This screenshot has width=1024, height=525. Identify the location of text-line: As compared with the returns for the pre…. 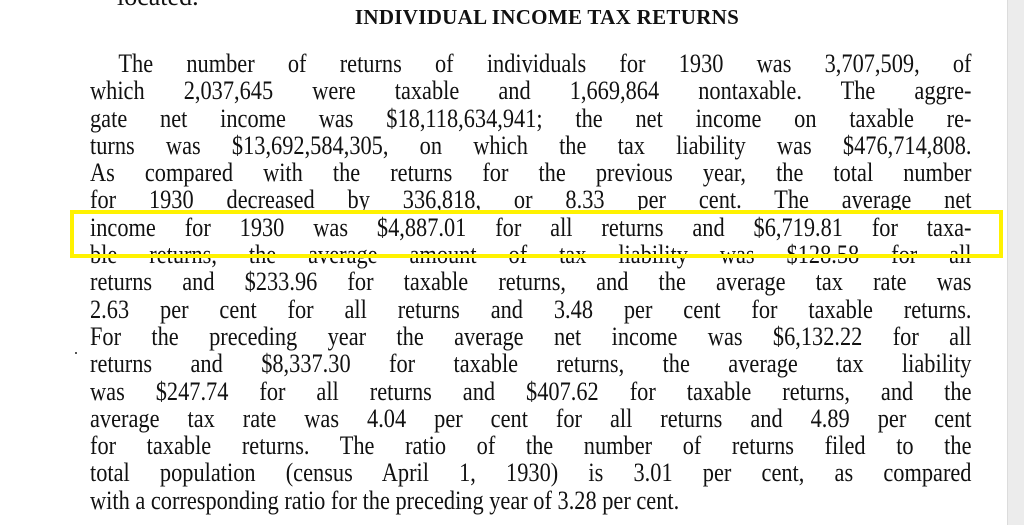
(531, 173).